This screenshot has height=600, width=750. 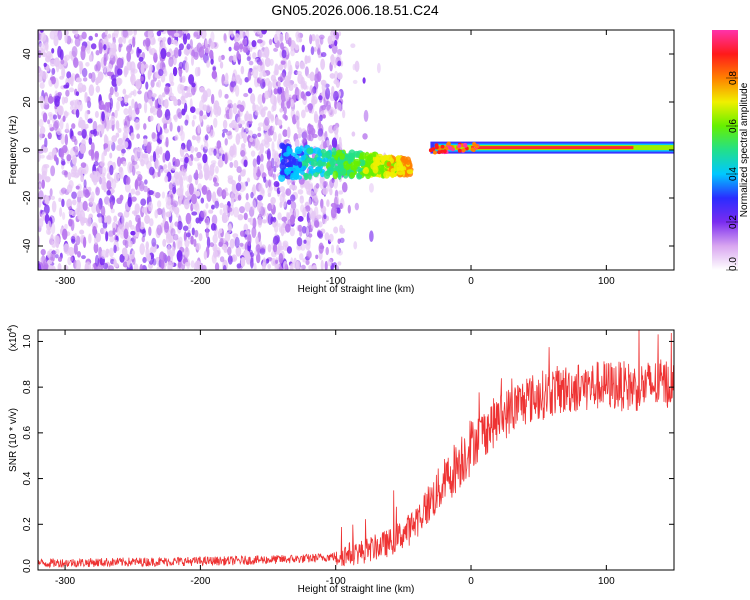 I want to click on heatmap-transition-cell, so click(x=298, y=151).